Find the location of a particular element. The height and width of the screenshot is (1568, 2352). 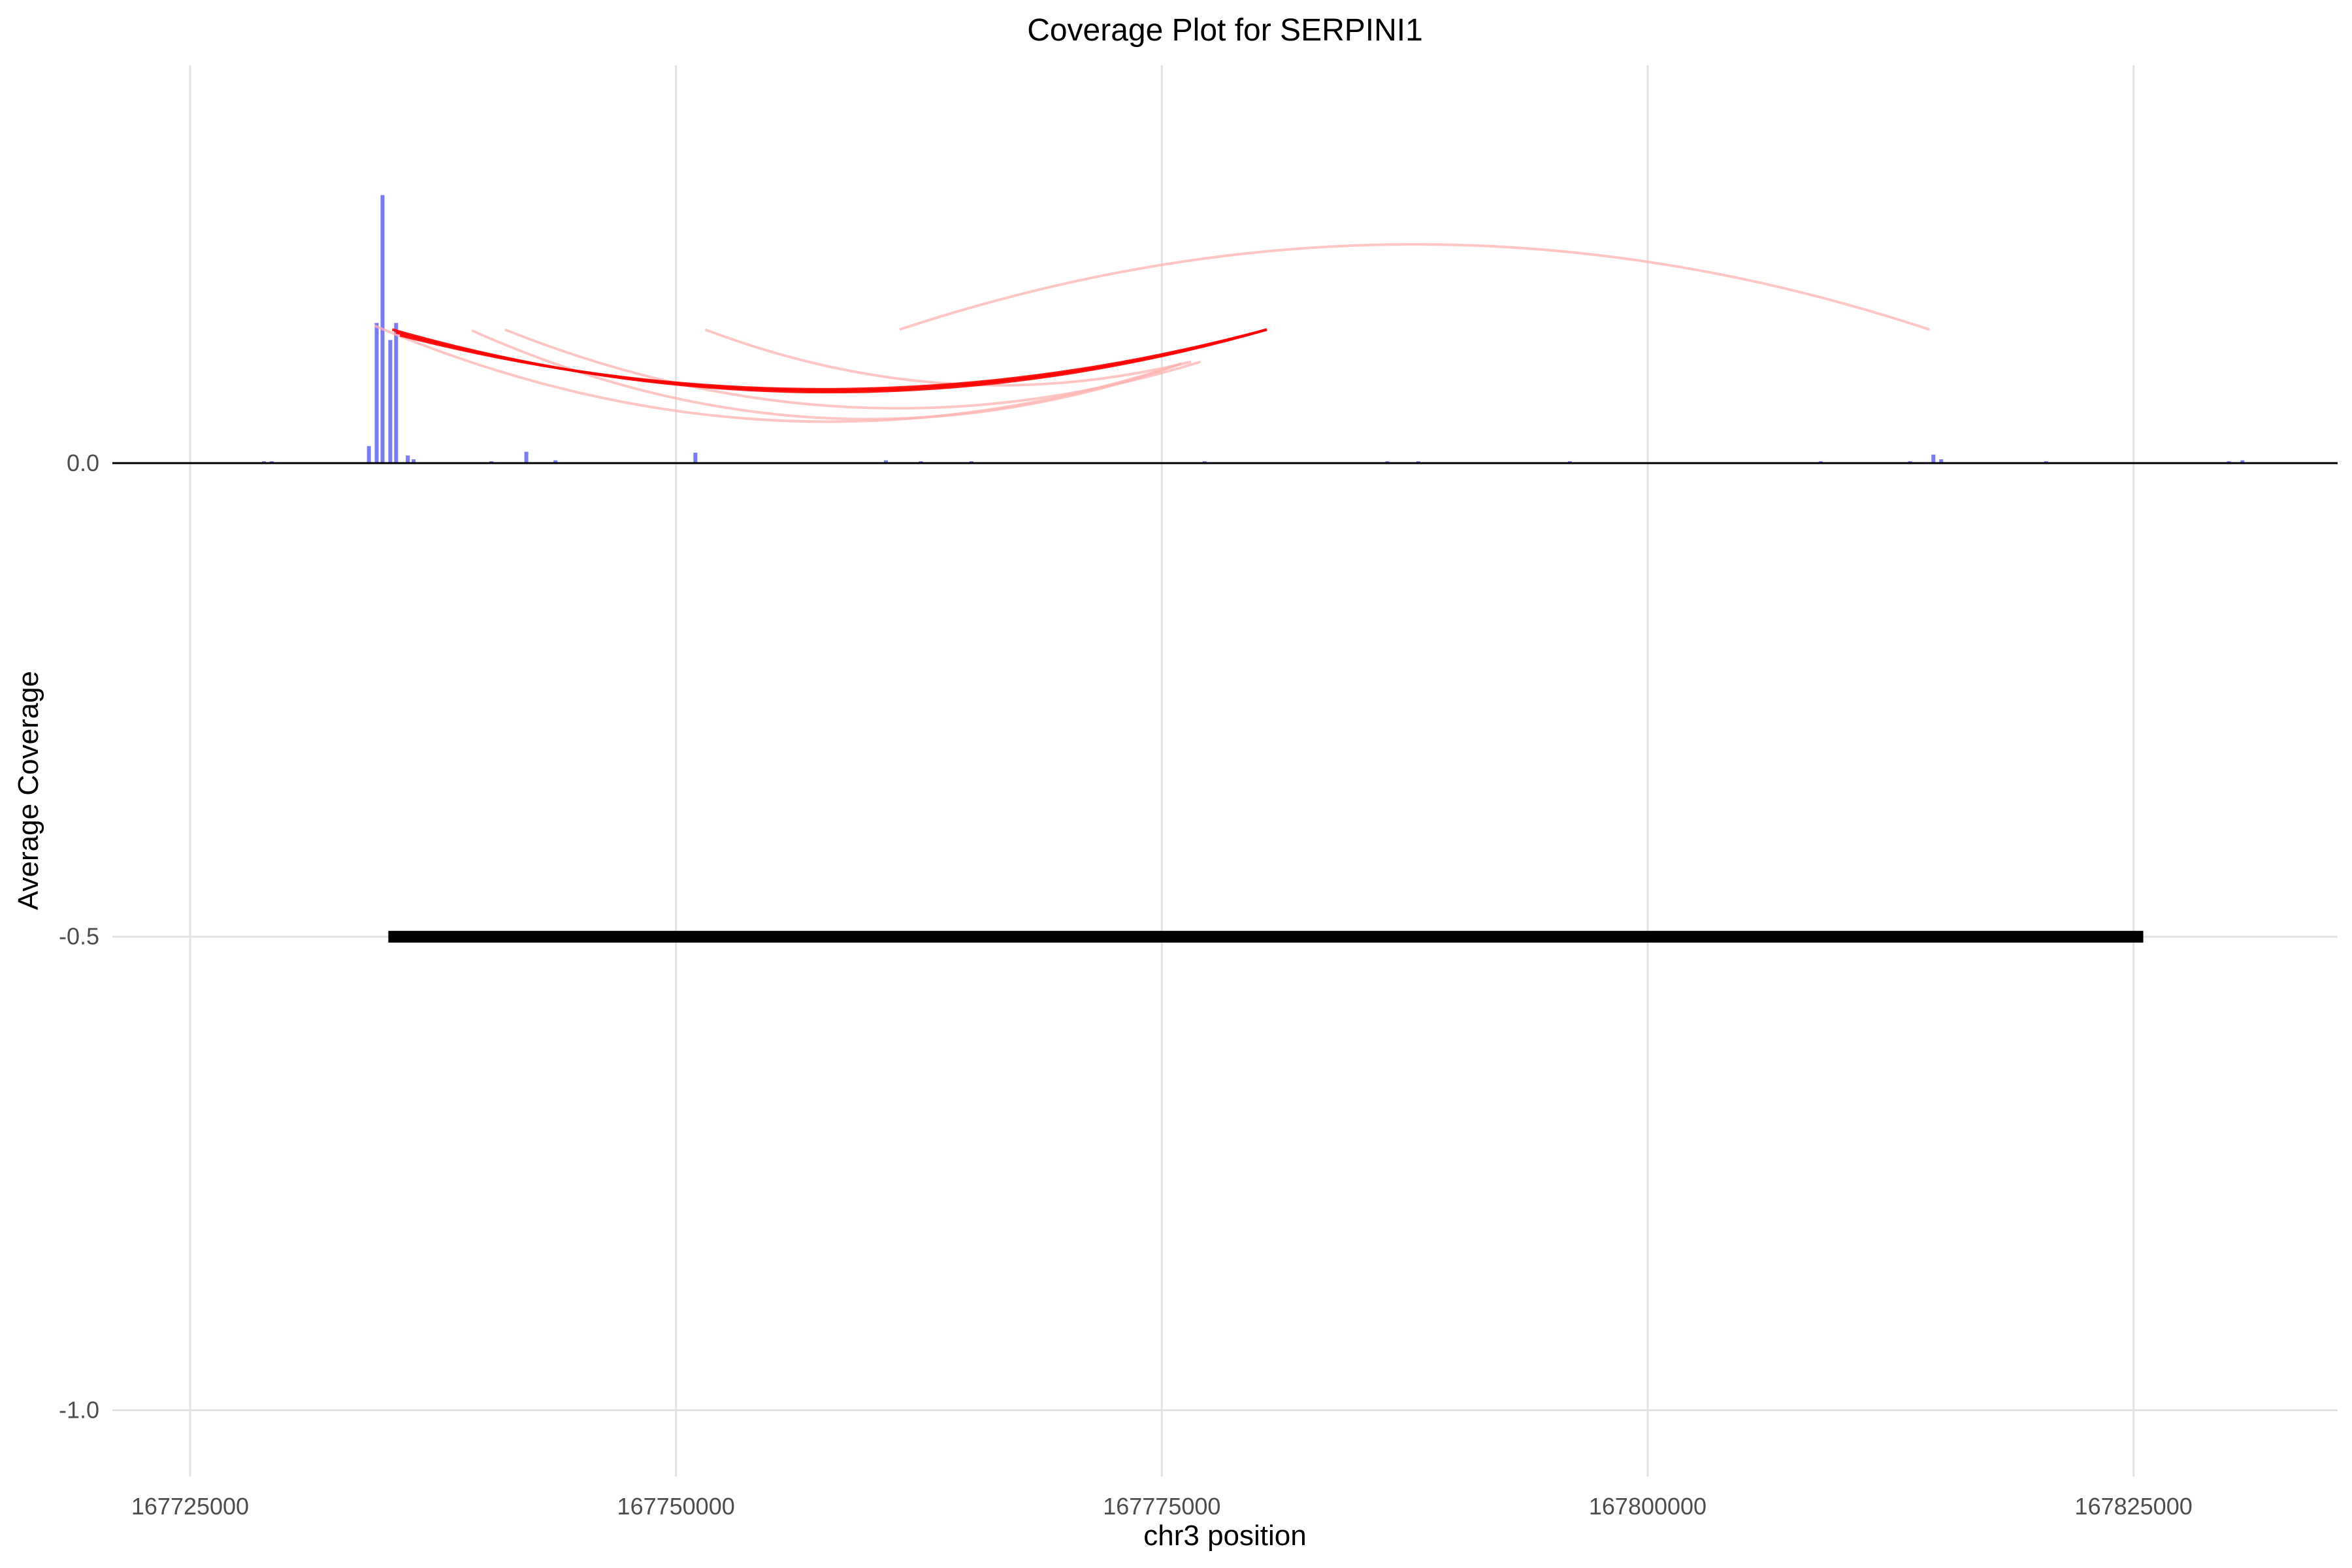

x-axis-label: chr3 position is located at coordinates (1224, 1536).